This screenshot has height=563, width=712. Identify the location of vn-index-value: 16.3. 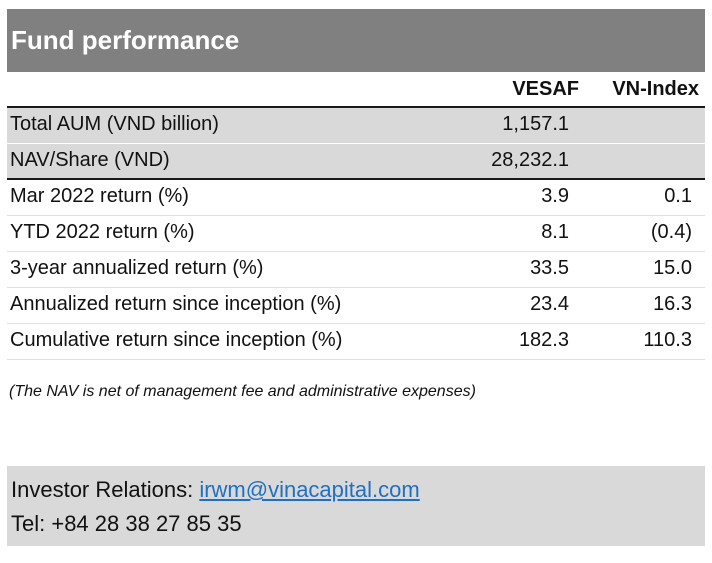
(672, 304).